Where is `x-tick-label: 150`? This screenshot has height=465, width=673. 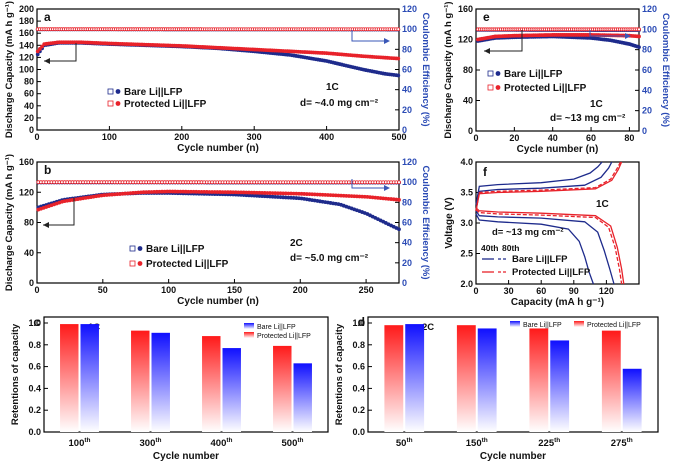 x-tick-label: 150 is located at coordinates (234, 290).